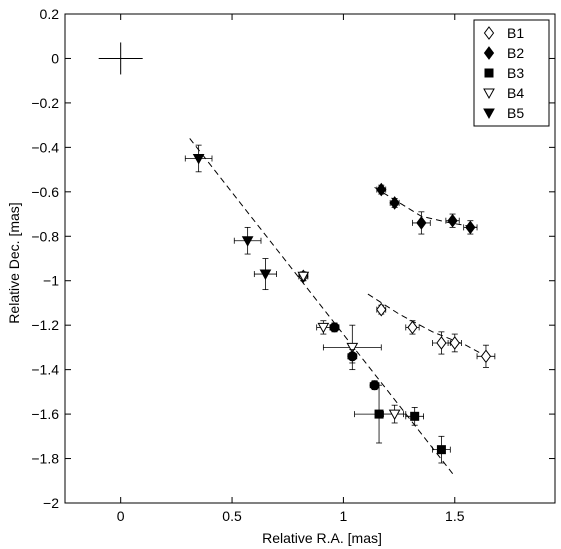  What do you see at coordinates (14, 262) in the screenshot?
I see `y-axis-title: Relative Dec. [mas]` at bounding box center [14, 262].